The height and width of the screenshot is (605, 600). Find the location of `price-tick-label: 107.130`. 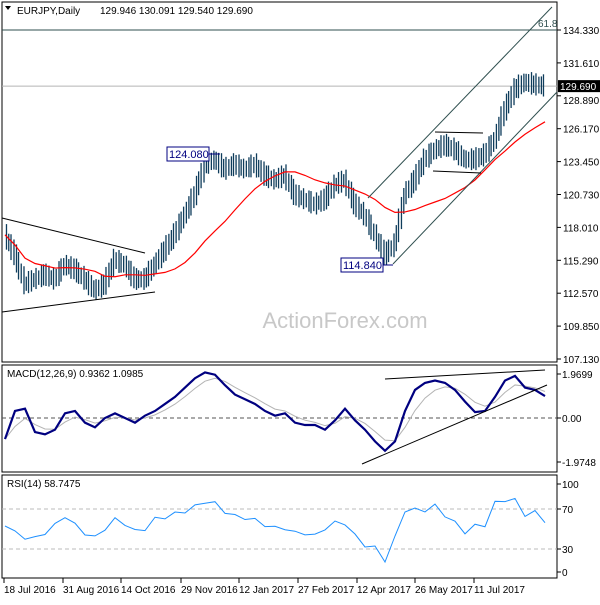

price-tick-label: 107.130 is located at coordinates (581, 360).